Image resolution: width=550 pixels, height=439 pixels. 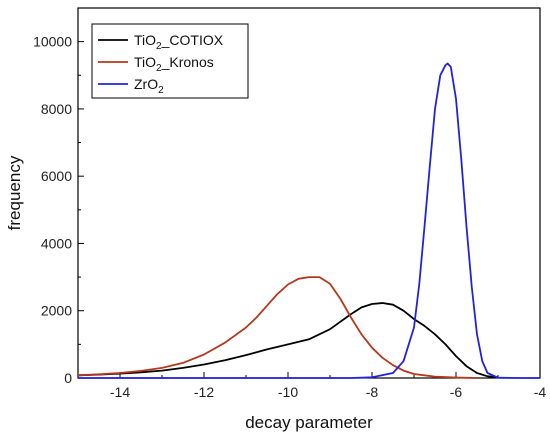 I want to click on y-tick-label: 0, so click(x=68, y=378).